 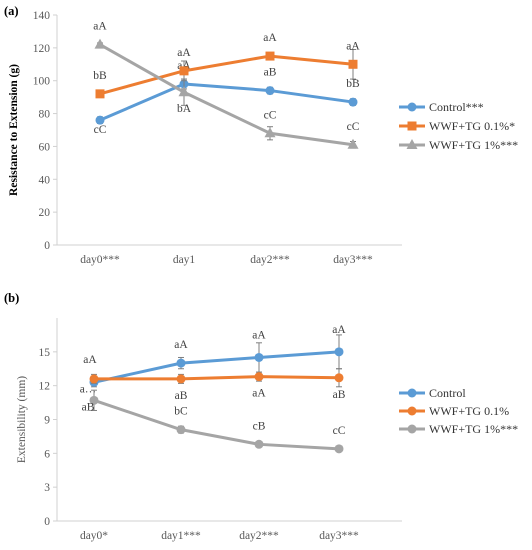 What do you see at coordinates (14, 130) in the screenshot?
I see `y-axis-title: Resistance to Extension (g)` at bounding box center [14, 130].